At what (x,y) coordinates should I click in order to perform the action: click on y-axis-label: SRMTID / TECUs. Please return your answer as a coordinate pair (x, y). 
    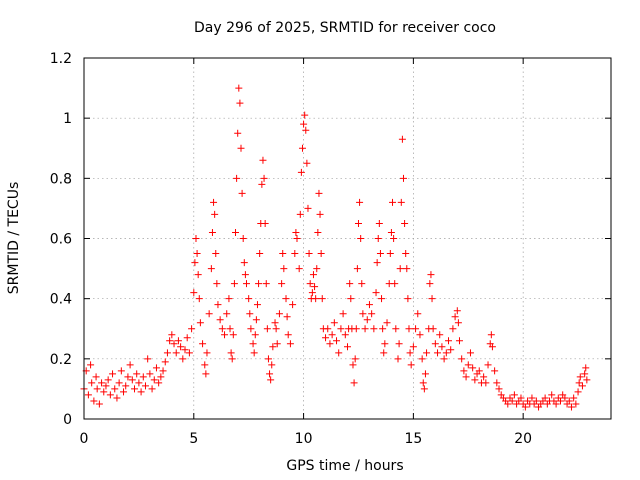
    Looking at the image, I should click on (14, 238).